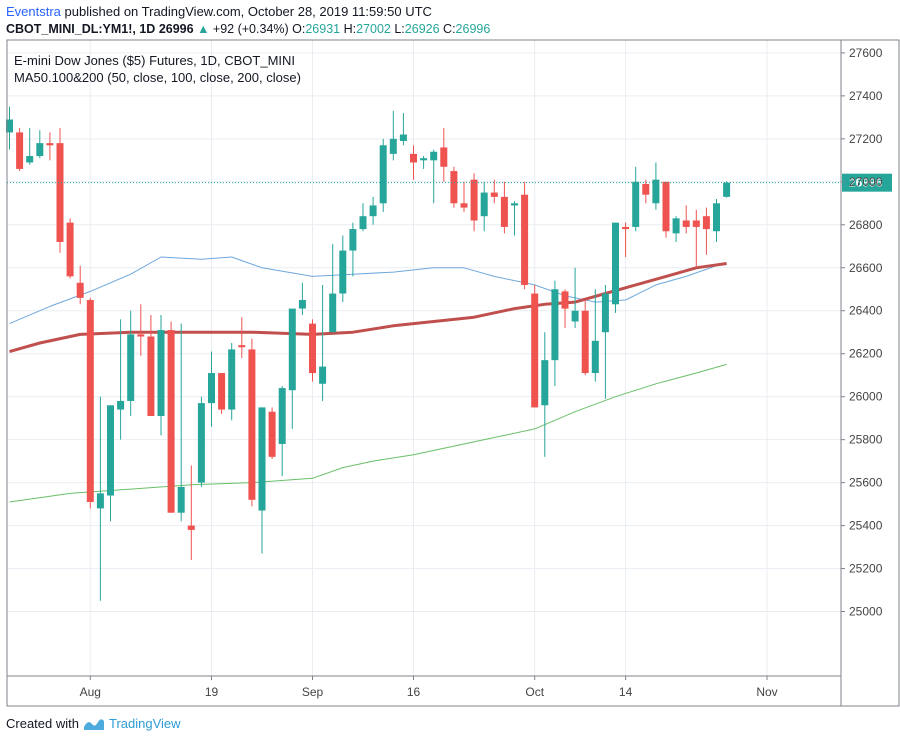 The width and height of the screenshot is (900, 742). Describe the element at coordinates (866, 183) in the screenshot. I see `last-price-tag-label: 26996` at that location.